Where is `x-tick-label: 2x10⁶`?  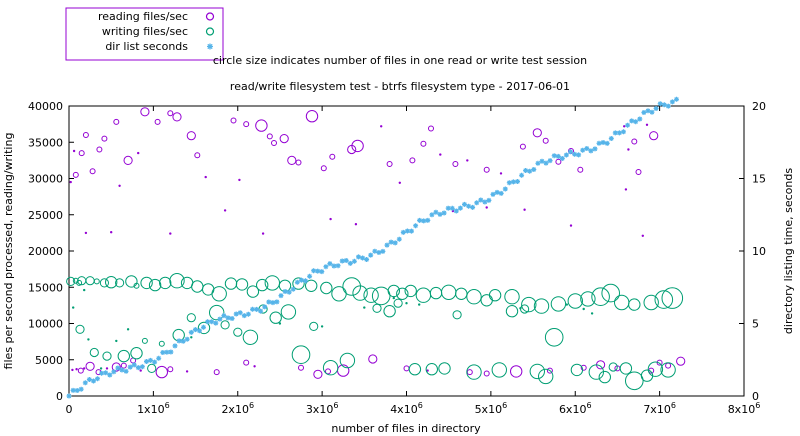 x-tick-label: 2x10⁶ is located at coordinates (237, 408).